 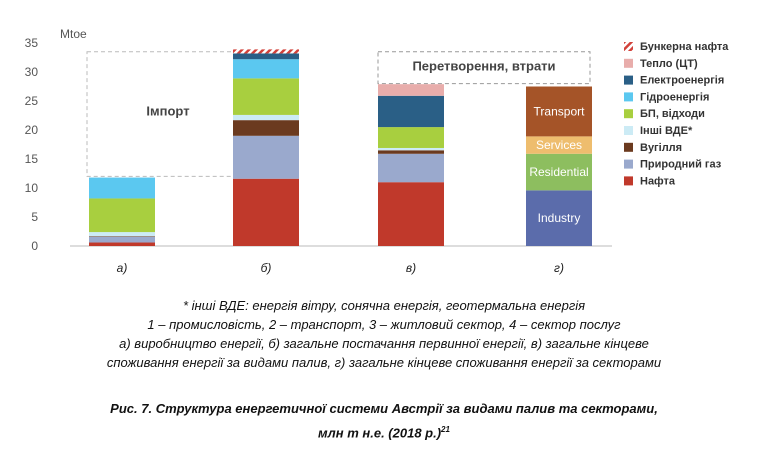 I want to click on y-tick-label: 5, so click(x=34, y=217).